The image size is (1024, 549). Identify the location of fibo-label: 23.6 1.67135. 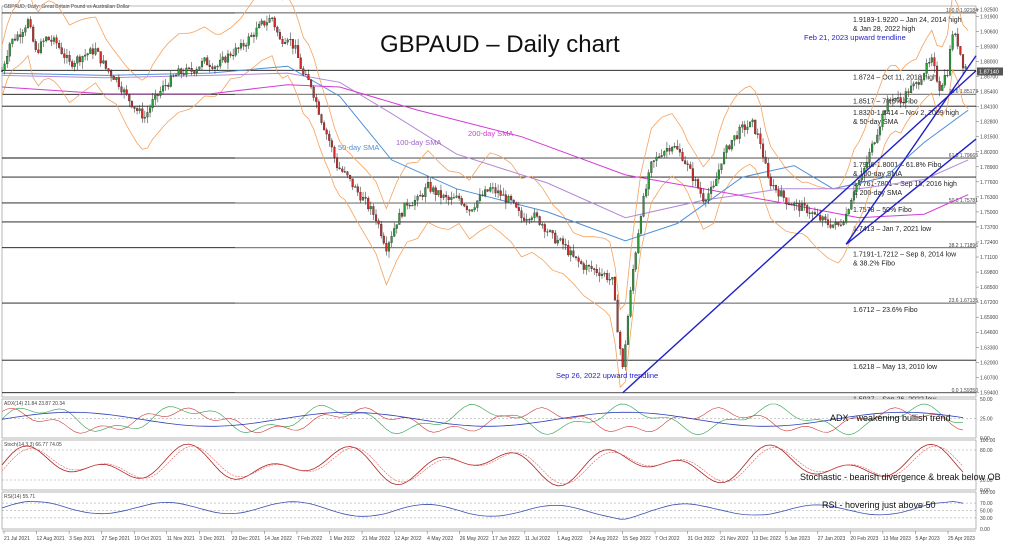
(963, 301).